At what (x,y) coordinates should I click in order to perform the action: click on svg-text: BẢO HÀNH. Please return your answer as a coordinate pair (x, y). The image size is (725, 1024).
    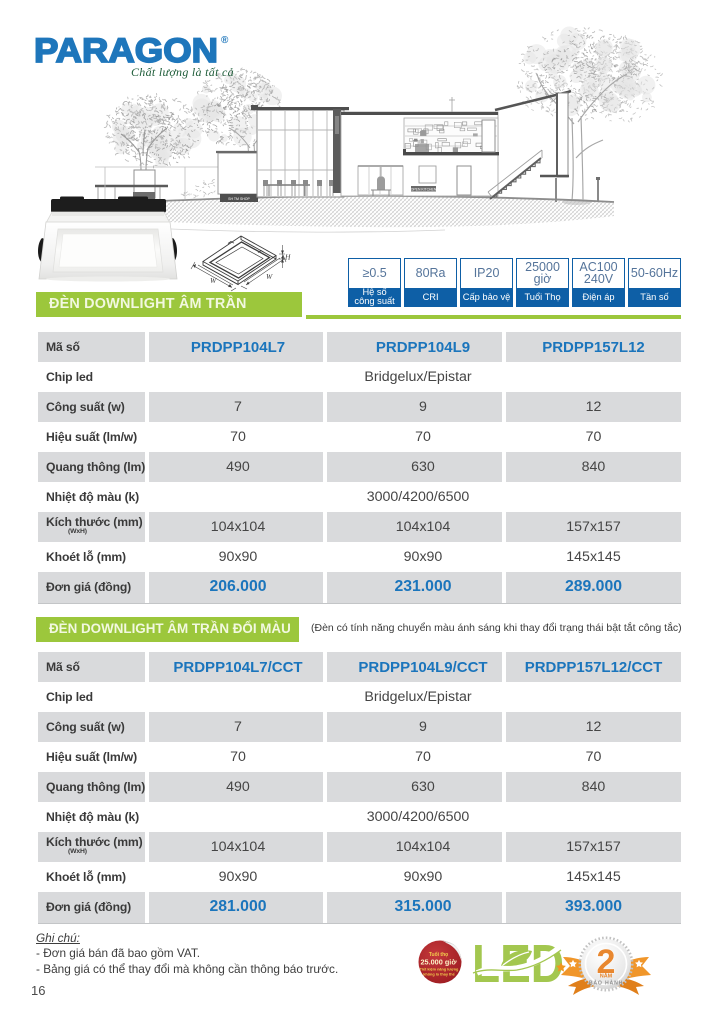
    Looking at the image, I should click on (606, 983).